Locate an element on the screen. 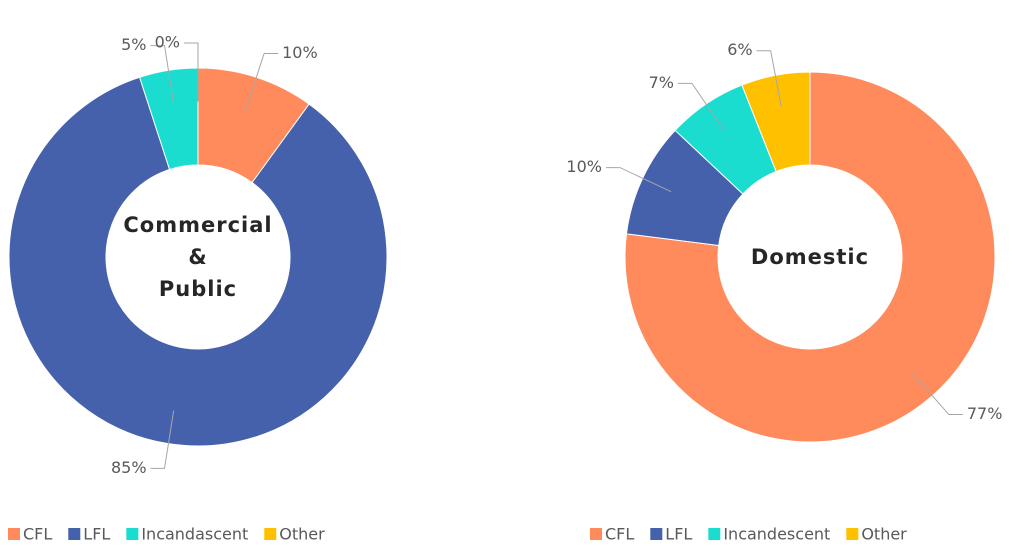 The height and width of the screenshot is (547, 1025). data-label: 77% is located at coordinates (985, 413).